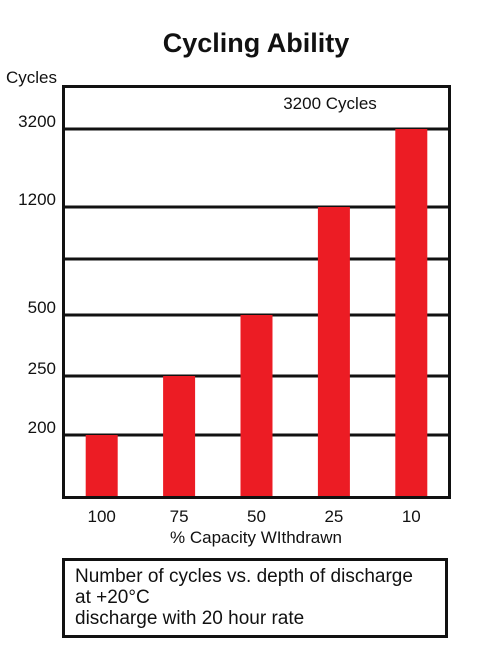  What do you see at coordinates (102, 516) in the screenshot?
I see `x-tick-label-100: 100` at bounding box center [102, 516].